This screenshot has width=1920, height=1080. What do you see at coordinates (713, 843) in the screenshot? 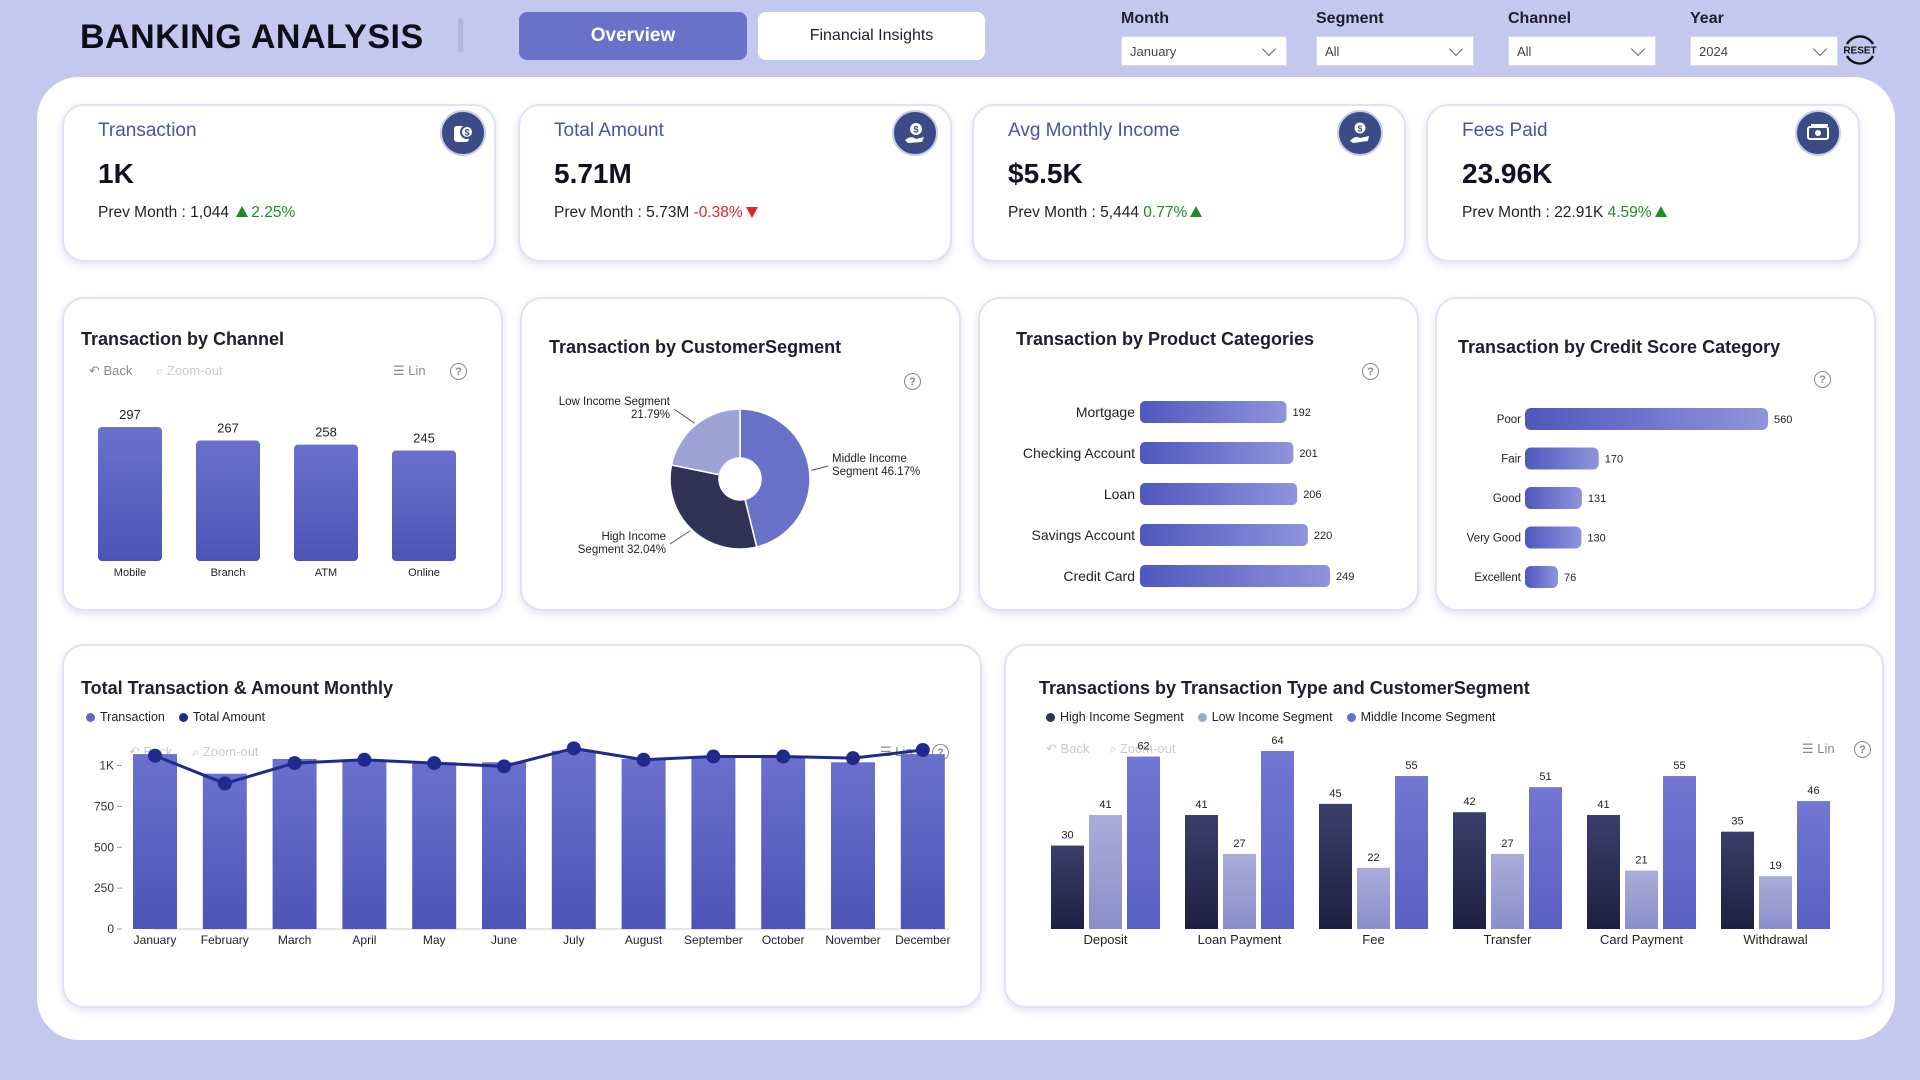
I see `bar-september` at bounding box center [713, 843].